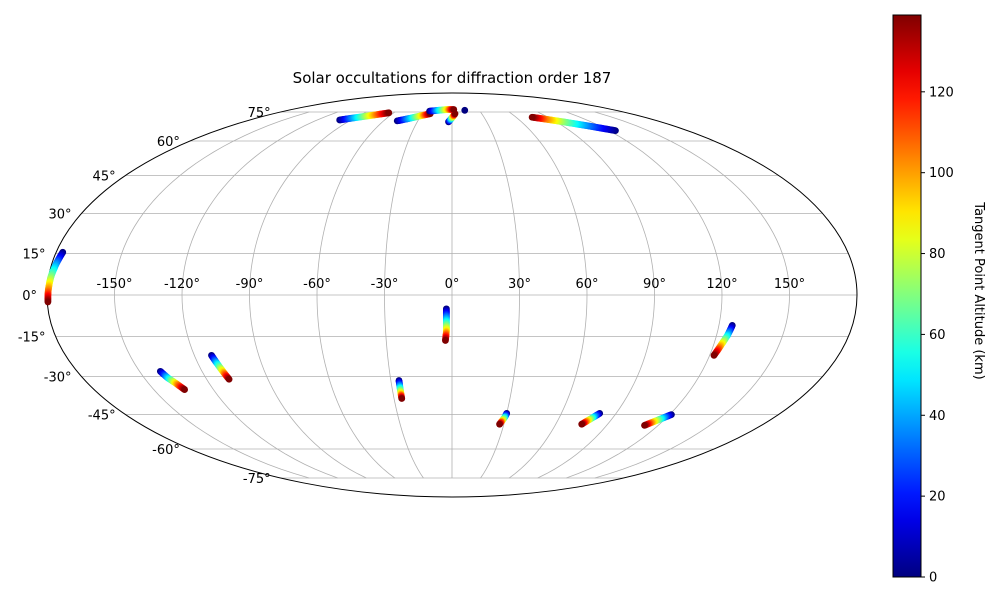 This screenshot has width=1000, height=600. What do you see at coordinates (34, 255) in the screenshot?
I see `latitude-tick-label: 15°` at bounding box center [34, 255].